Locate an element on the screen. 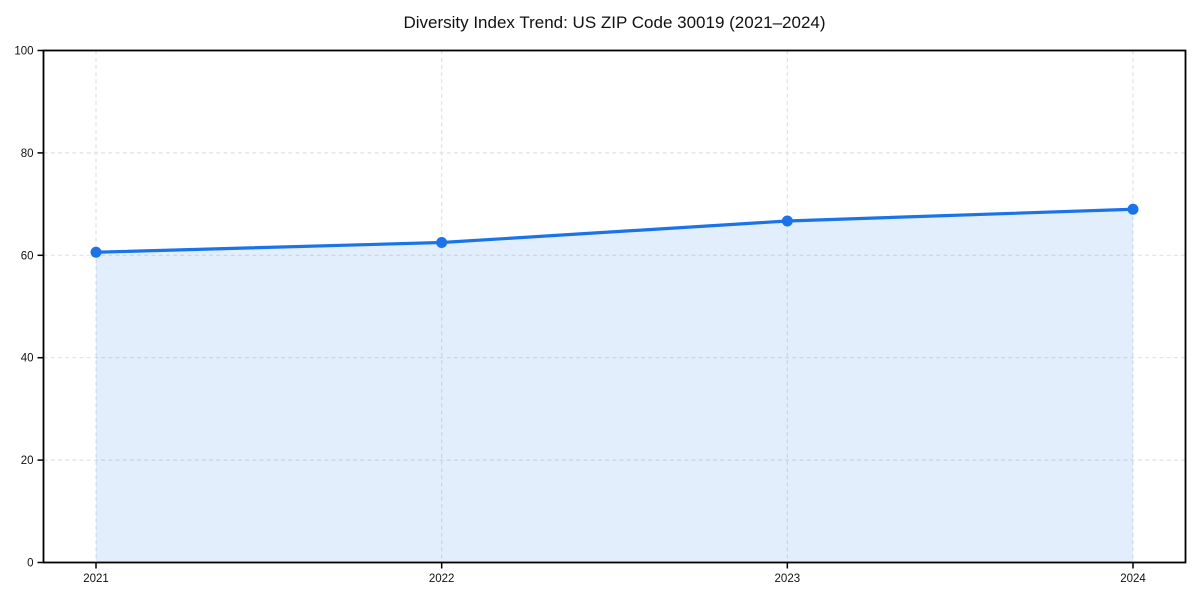  x-tick-label: 2023 is located at coordinates (788, 579).